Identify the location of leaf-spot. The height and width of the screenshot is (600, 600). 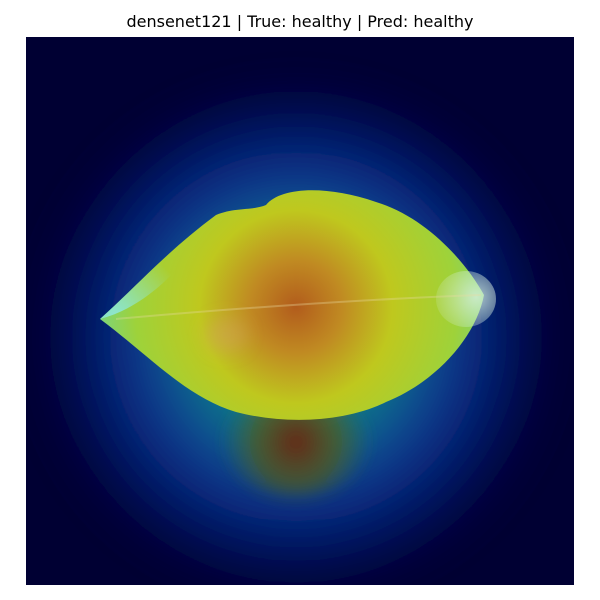
(226, 335).